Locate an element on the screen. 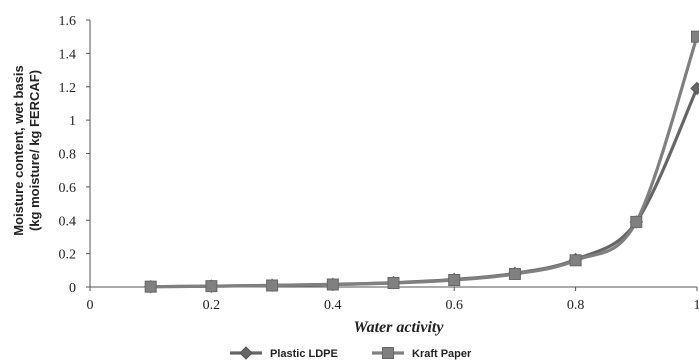 This screenshot has width=699, height=360. x-tick-label: 0.2 is located at coordinates (212, 305).